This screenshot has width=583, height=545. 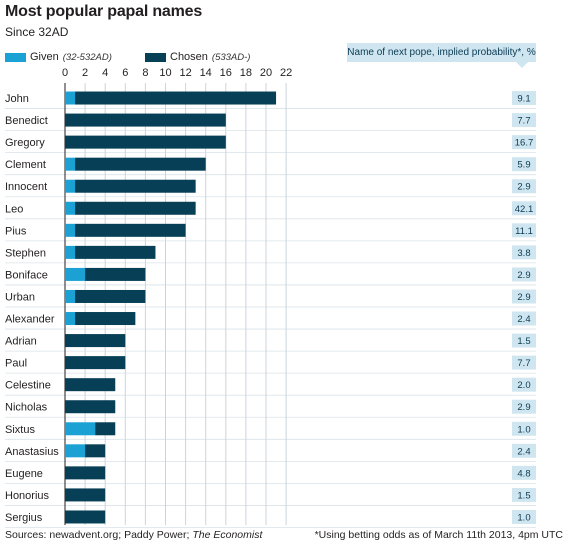 I want to click on category-label: Alexander, so click(x=30, y=320).